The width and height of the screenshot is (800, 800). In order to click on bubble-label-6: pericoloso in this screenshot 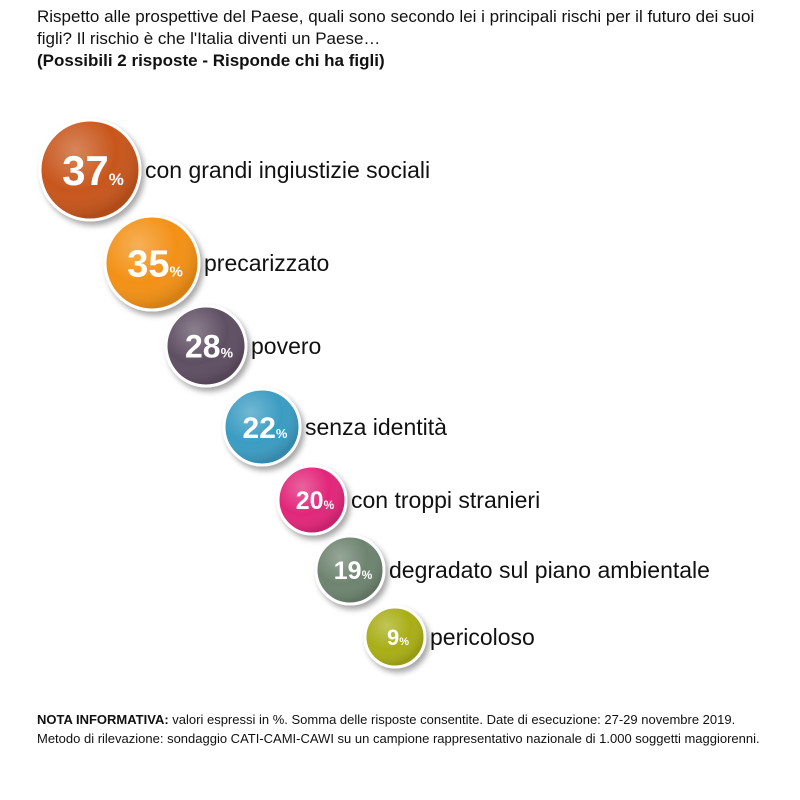, I will do `click(482, 637)`.